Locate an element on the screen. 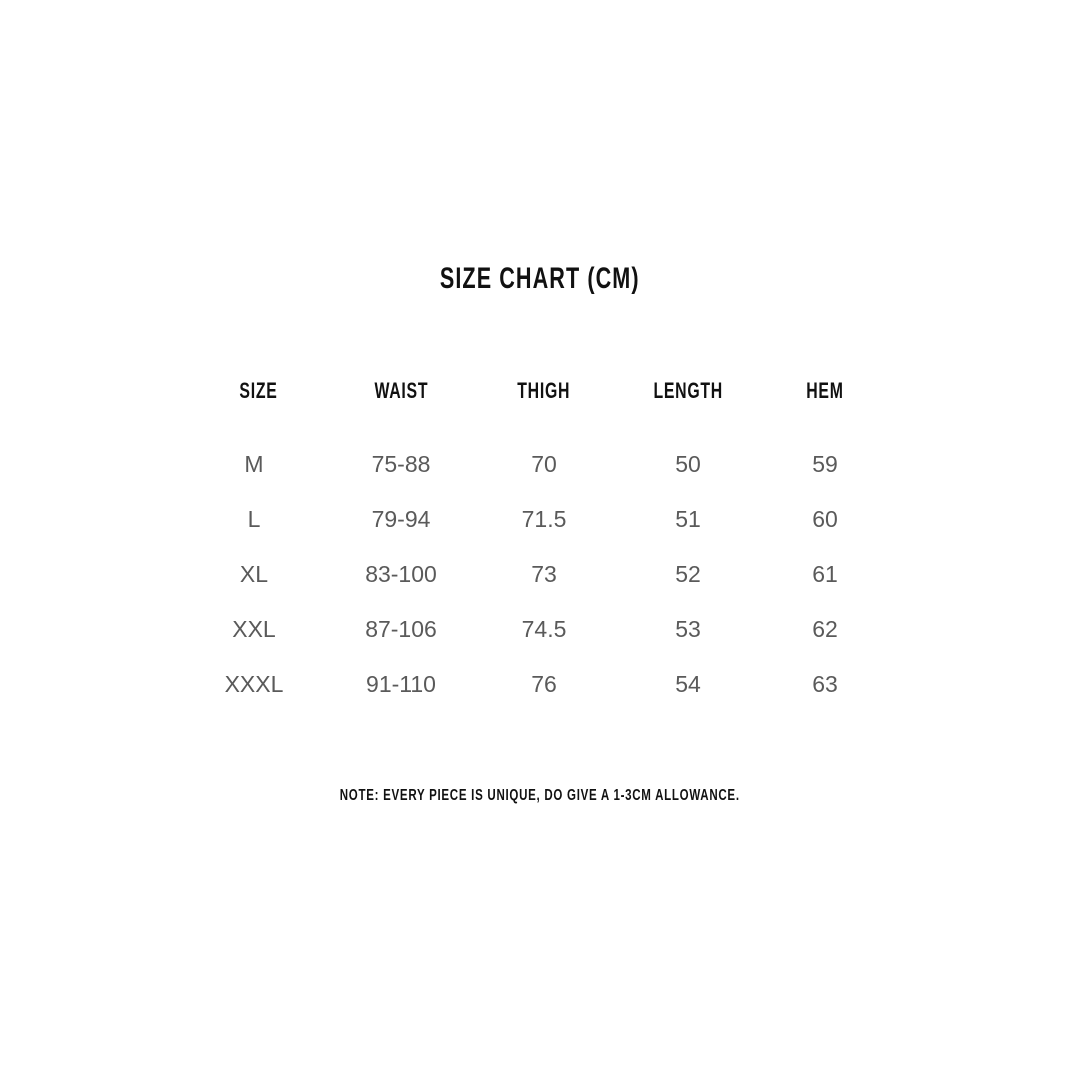  table-cell-waist: 83-100 is located at coordinates (401, 574).